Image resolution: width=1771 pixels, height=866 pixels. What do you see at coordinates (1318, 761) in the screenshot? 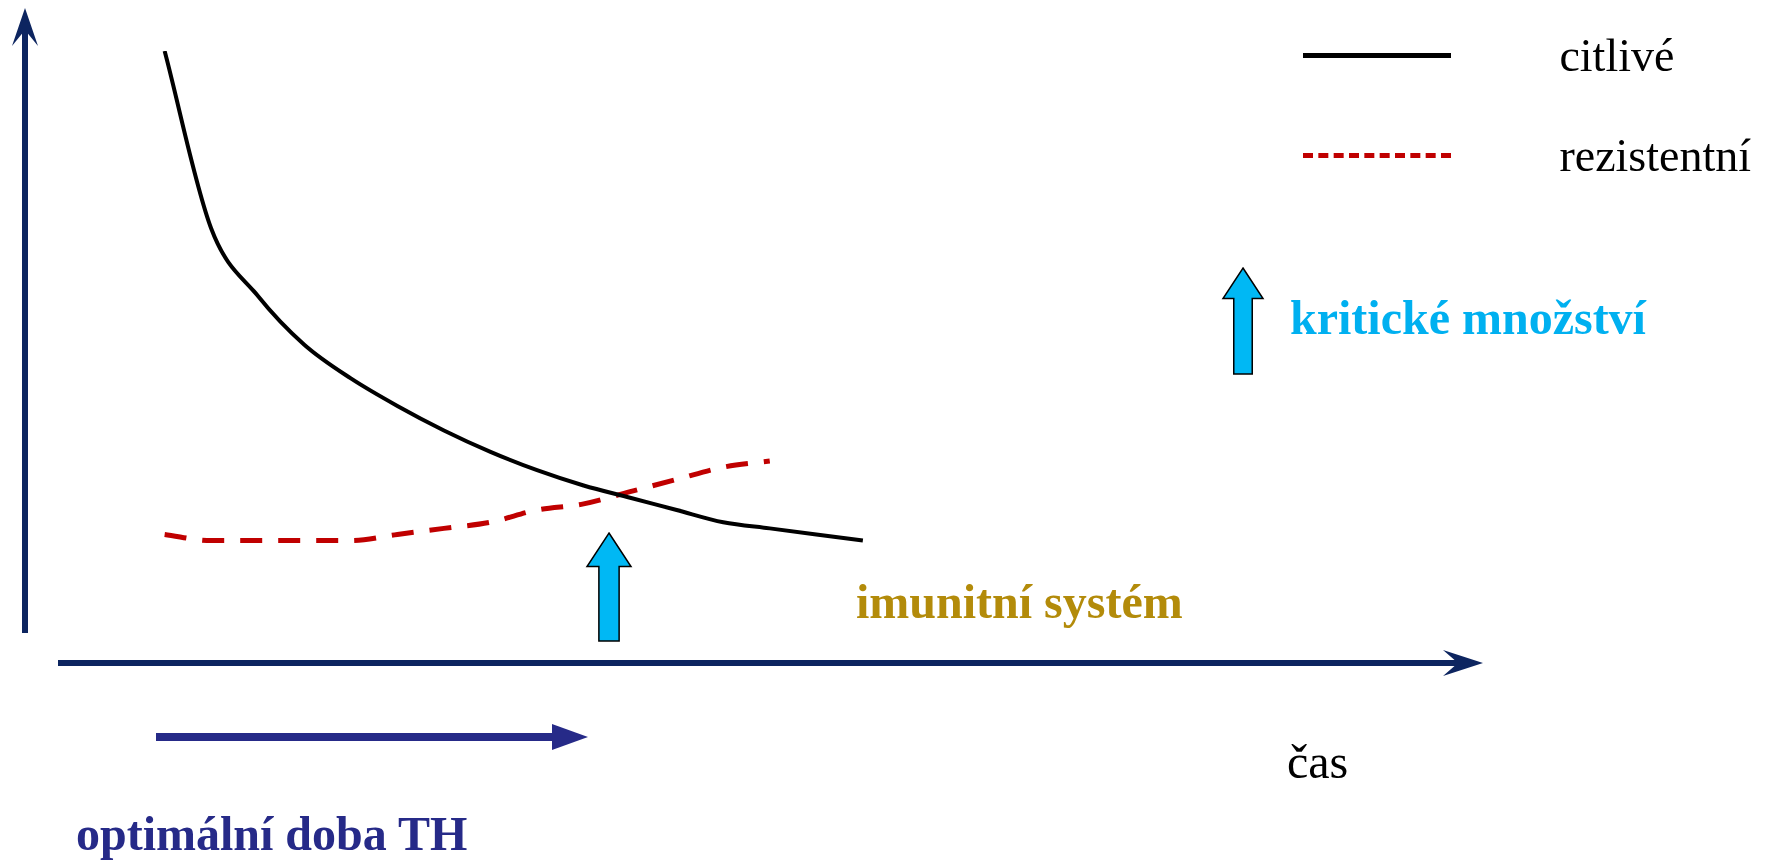
I see `x-axis-title: čas` at bounding box center [1318, 761].